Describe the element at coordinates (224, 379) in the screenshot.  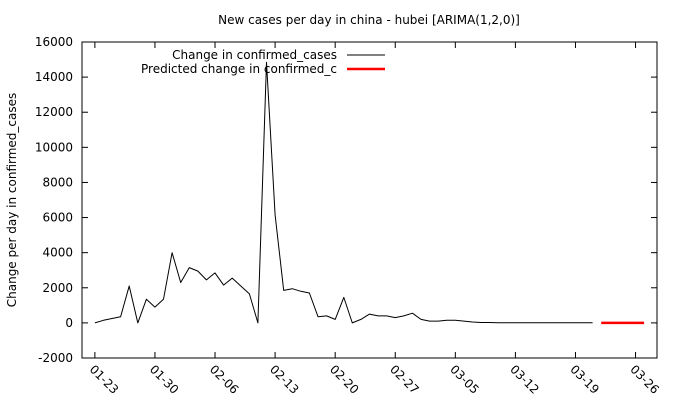
I see `x-tick-label: 02-06` at that location.